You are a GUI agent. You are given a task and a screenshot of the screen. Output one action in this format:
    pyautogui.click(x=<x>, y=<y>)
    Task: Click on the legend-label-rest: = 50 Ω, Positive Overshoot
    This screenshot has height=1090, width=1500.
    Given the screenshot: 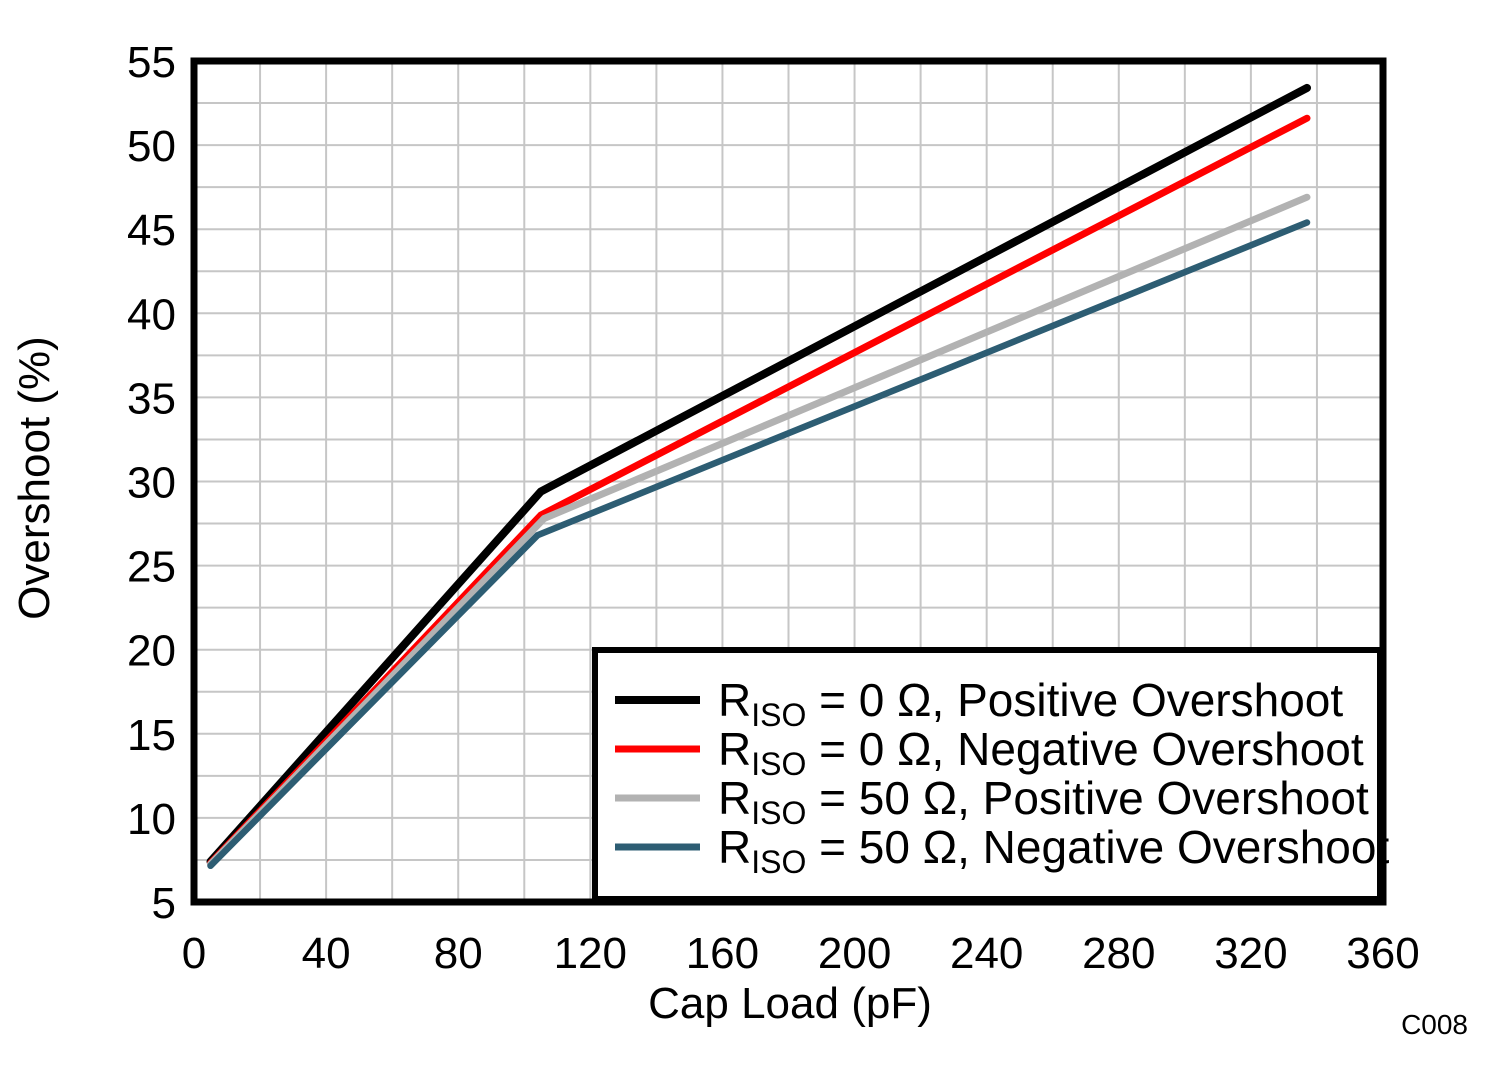 What is the action you would take?
    pyautogui.click(x=1087, y=798)
    